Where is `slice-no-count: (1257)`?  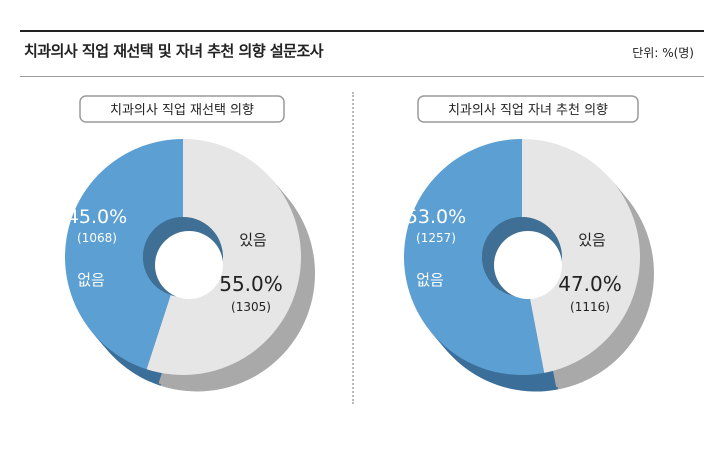 slice-no-count: (1257) is located at coordinates (436, 238).